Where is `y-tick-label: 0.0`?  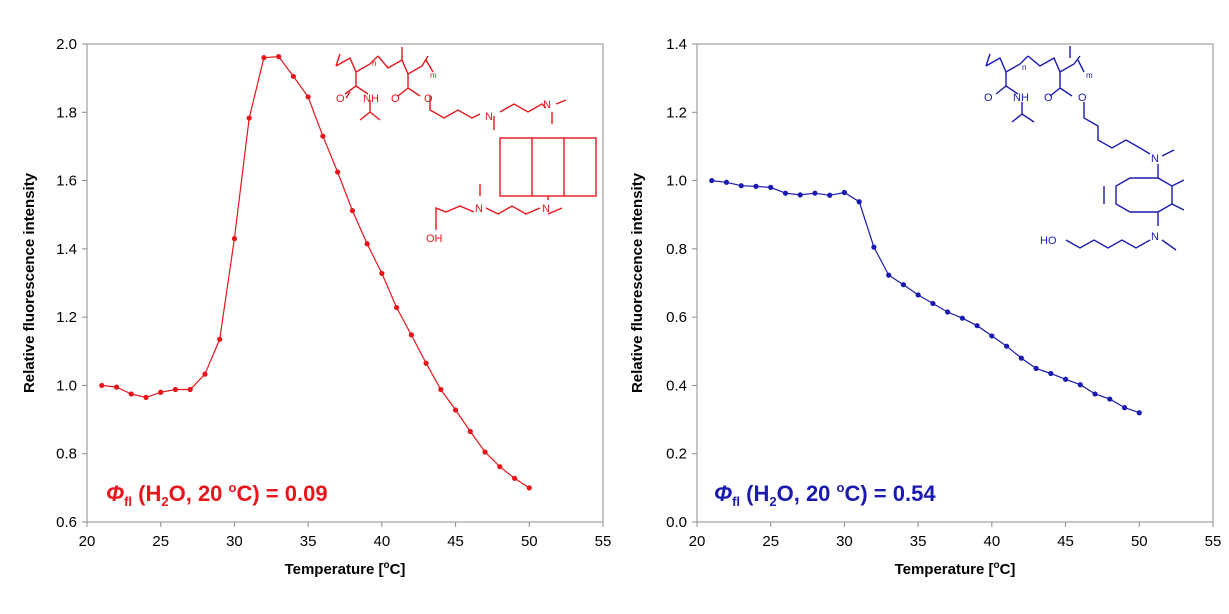 y-tick-label: 0.0 is located at coordinates (676, 522).